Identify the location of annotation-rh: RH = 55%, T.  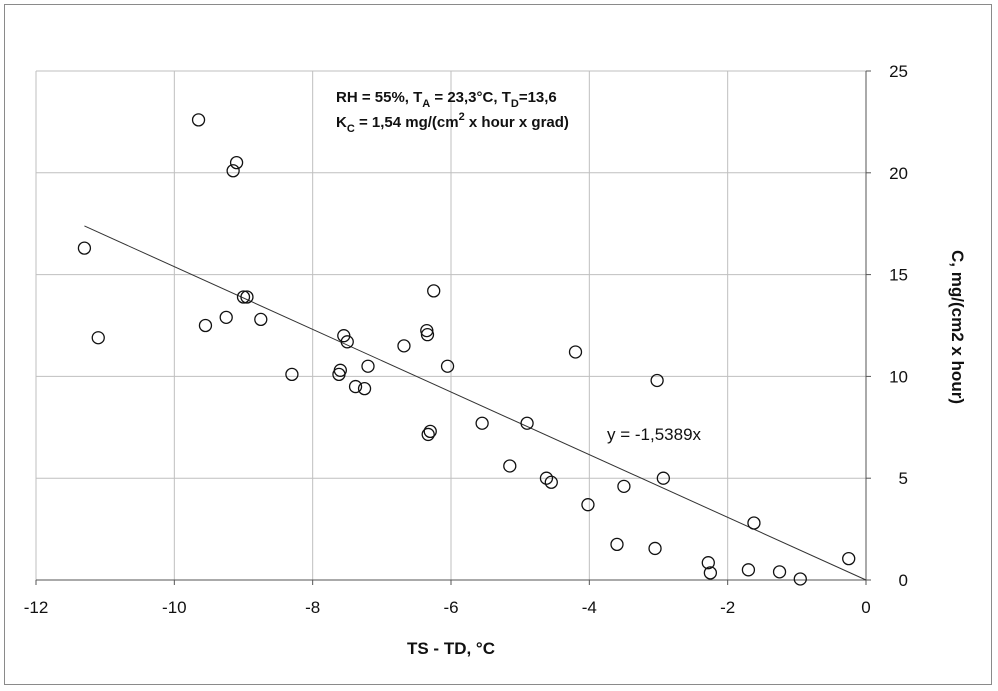
(379, 97).